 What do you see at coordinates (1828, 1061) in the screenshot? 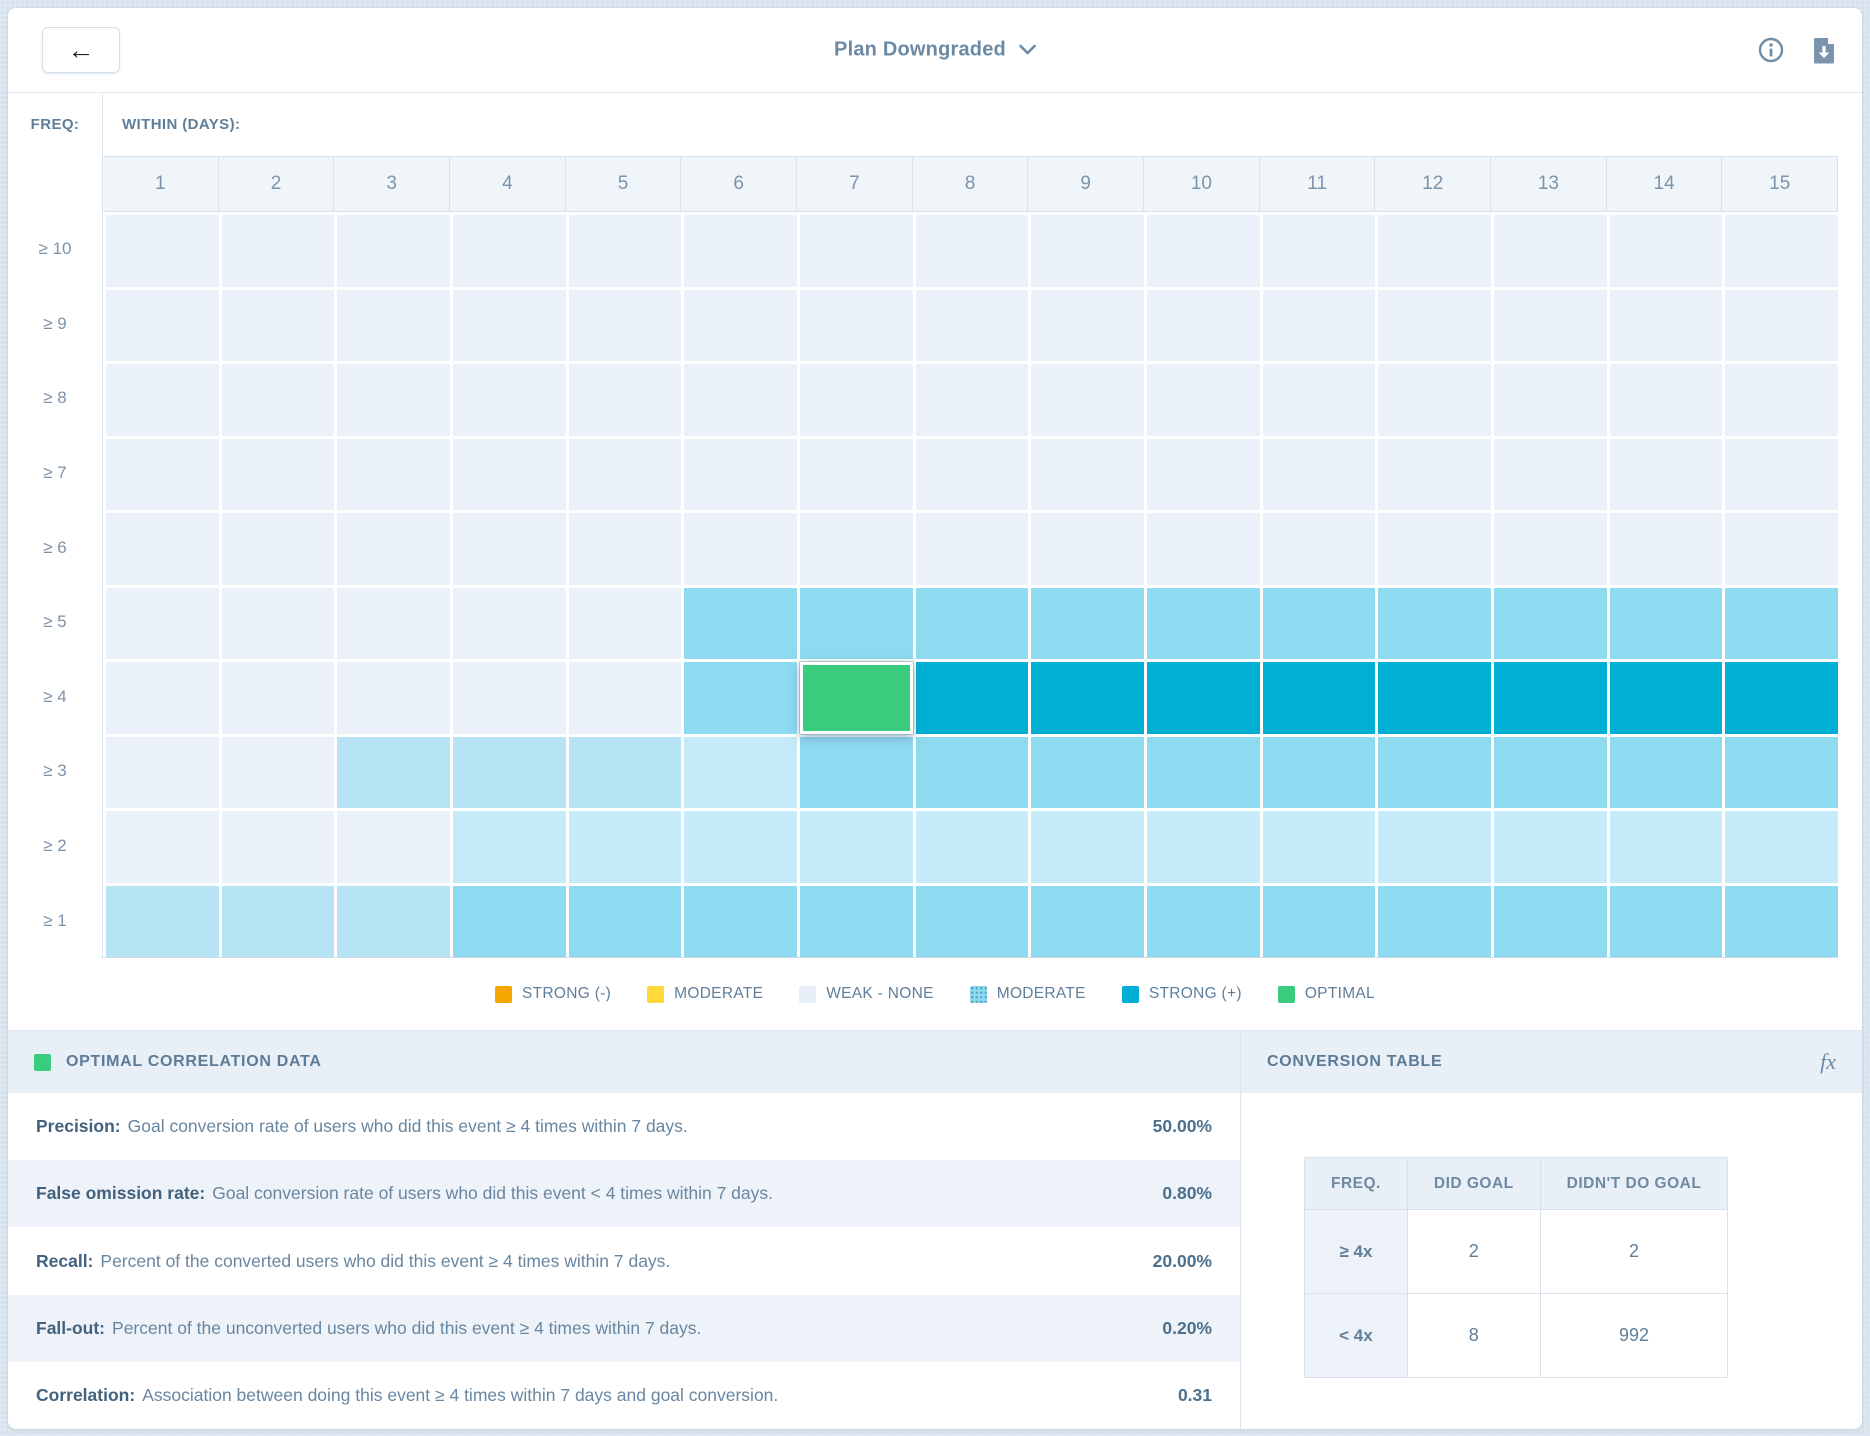
I see `formula-fx-icon: fx` at bounding box center [1828, 1061].